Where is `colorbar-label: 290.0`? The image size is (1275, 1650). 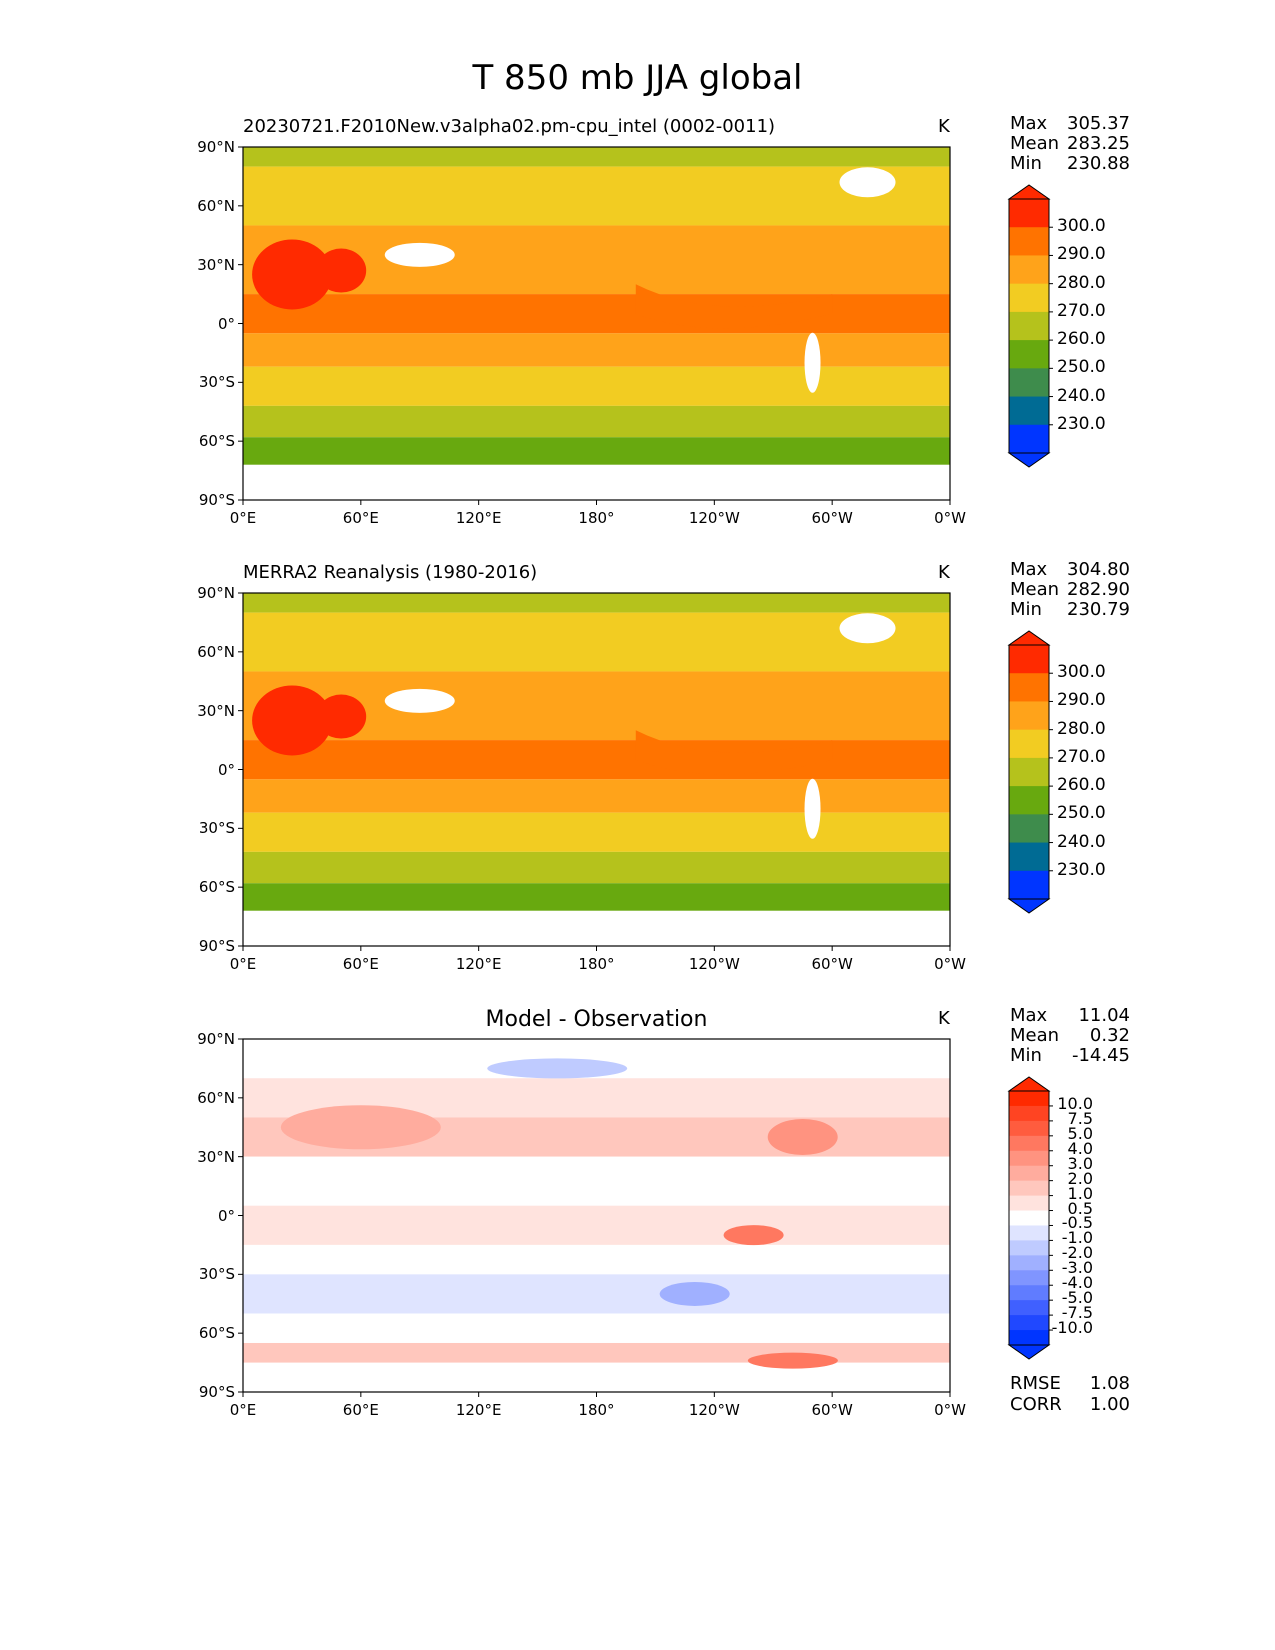
colorbar-label: 290.0 is located at coordinates (1081, 254).